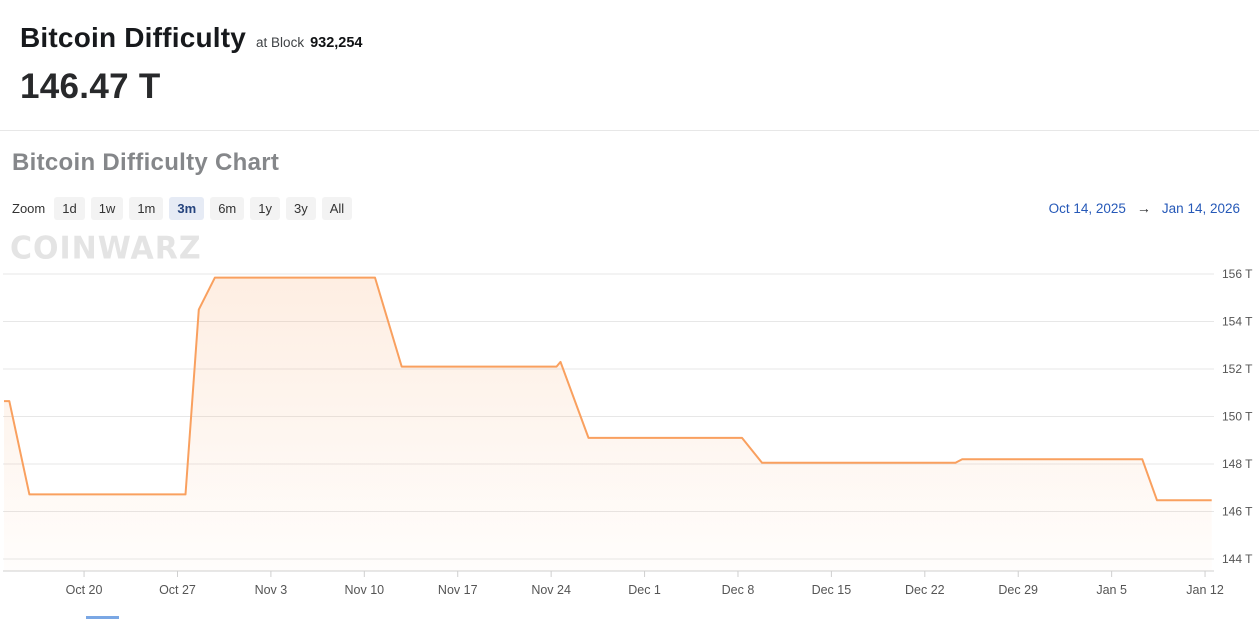  I want to click on x-axis-label: Oct 27, so click(177, 590).